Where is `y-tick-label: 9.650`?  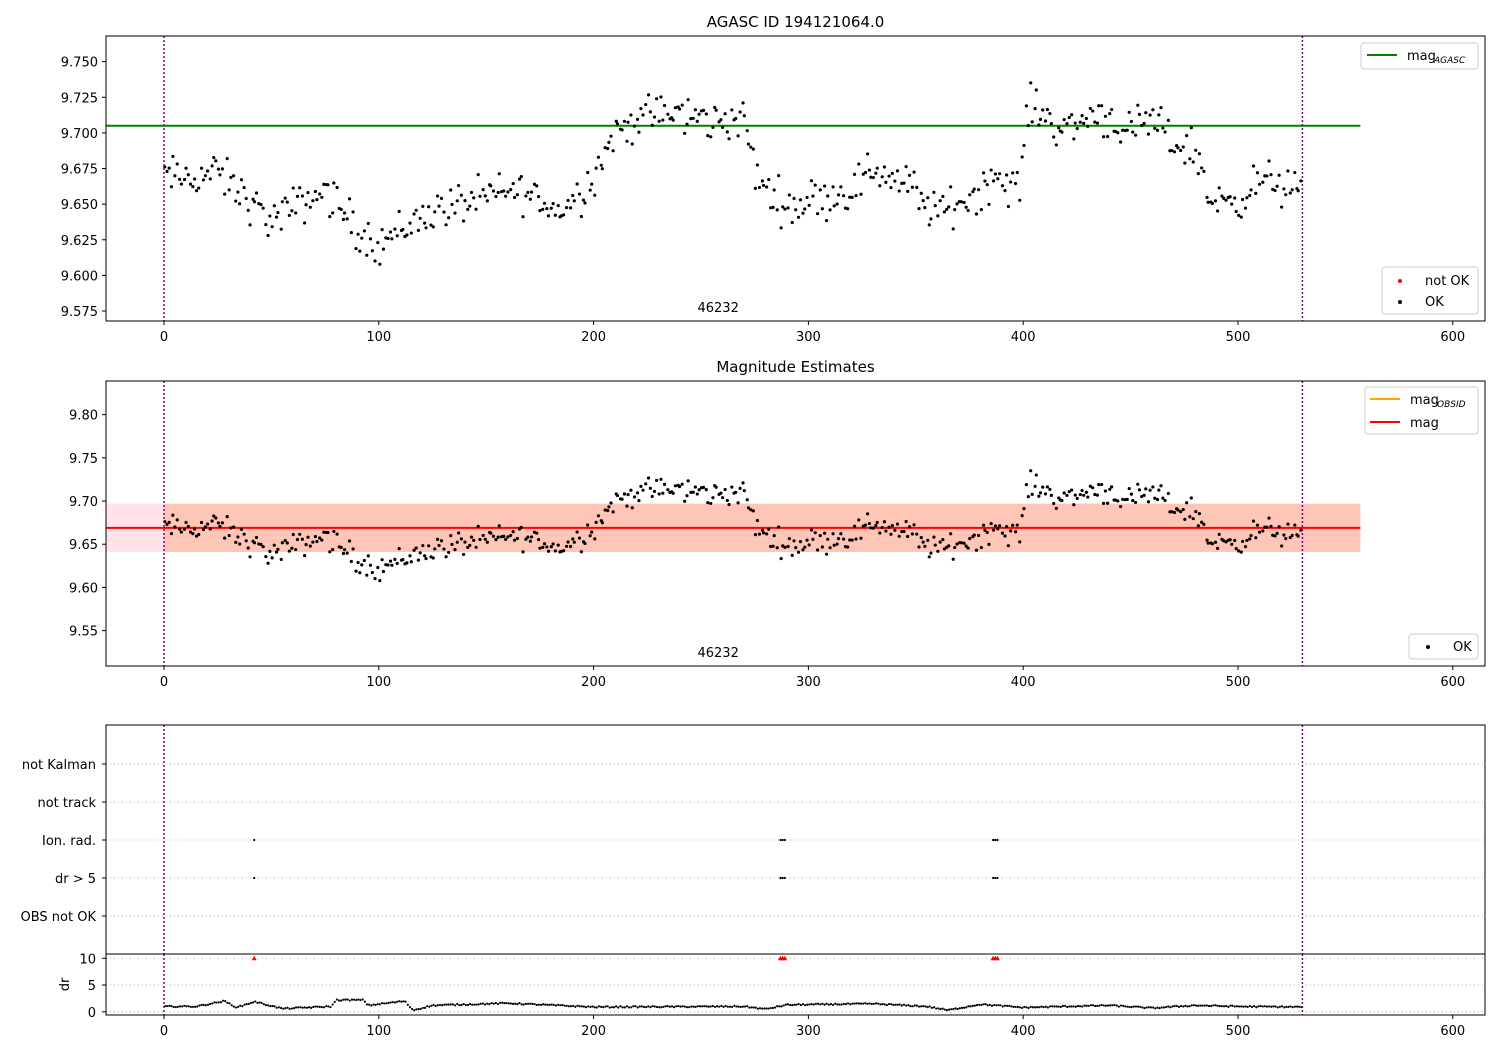 y-tick-label: 9.650 is located at coordinates (79, 205).